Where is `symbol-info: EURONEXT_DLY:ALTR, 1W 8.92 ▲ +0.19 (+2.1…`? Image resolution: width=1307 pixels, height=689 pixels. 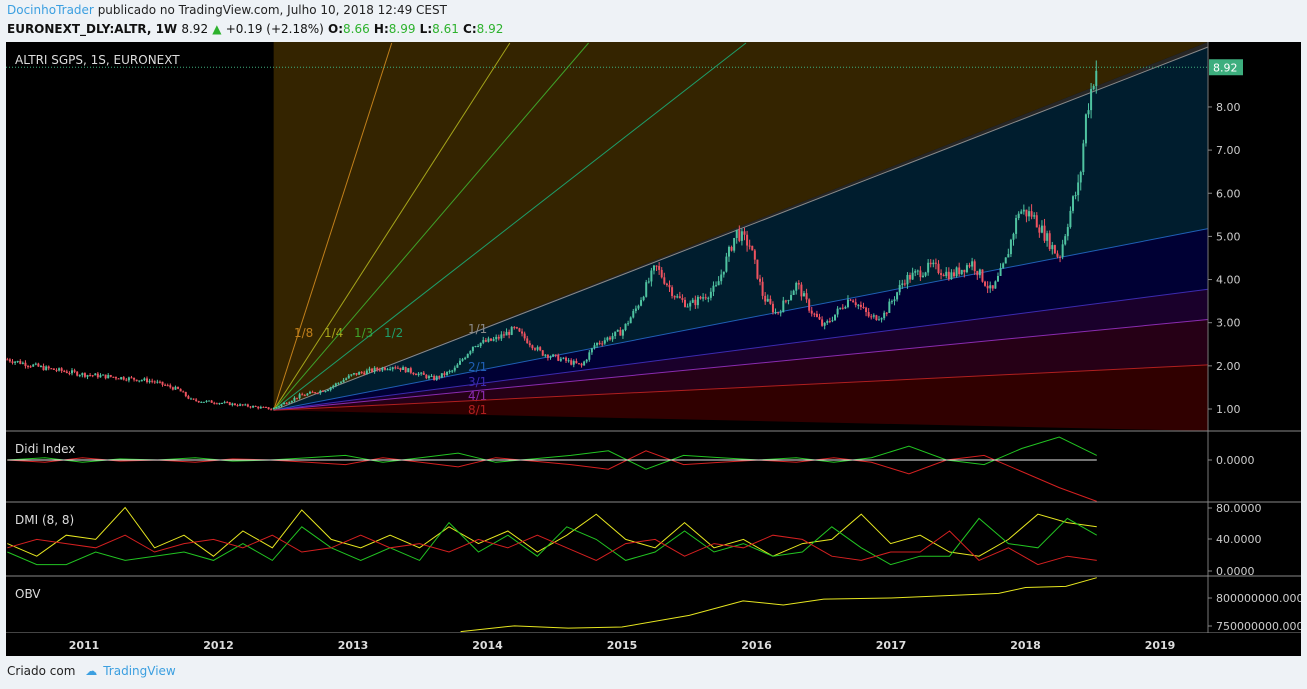 symbol-info: EURONEXT_DLY:ALTR, 1W 8.92 ▲ +0.19 (+2.1… is located at coordinates (255, 29).